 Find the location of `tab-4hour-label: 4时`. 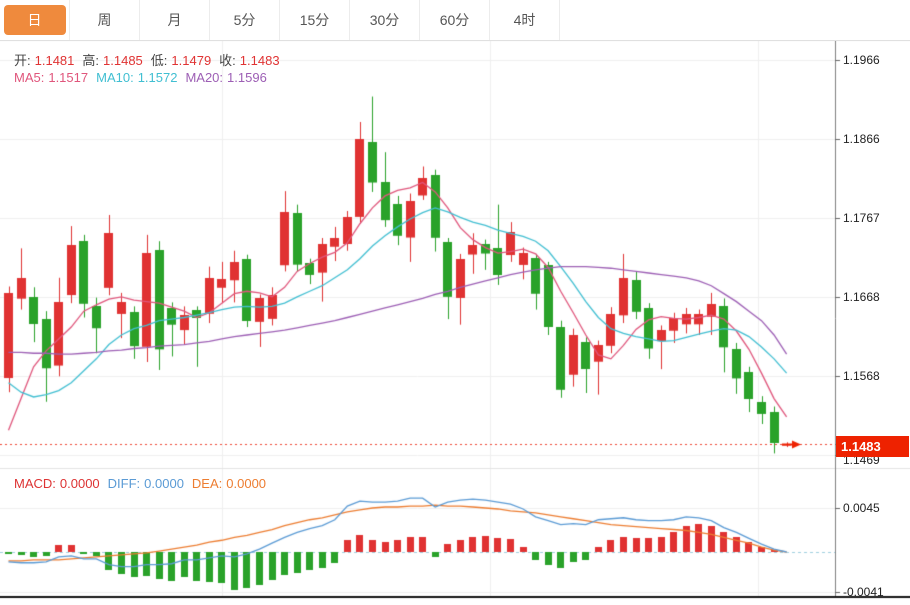

tab-4hour-label: 4时 is located at coordinates (524, 20).